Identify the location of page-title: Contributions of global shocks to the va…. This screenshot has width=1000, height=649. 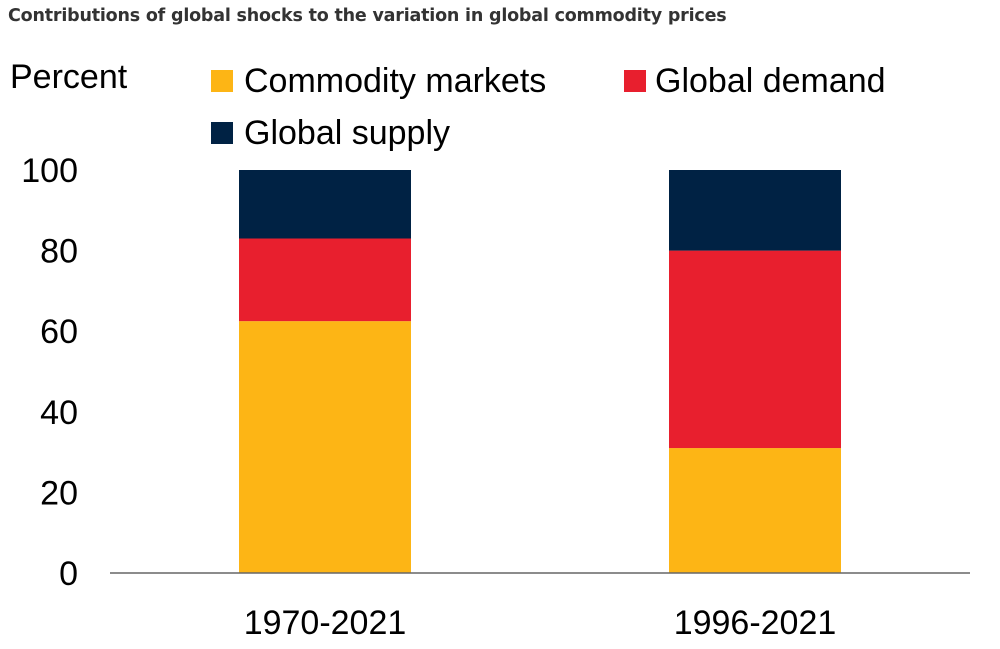
(367, 16).